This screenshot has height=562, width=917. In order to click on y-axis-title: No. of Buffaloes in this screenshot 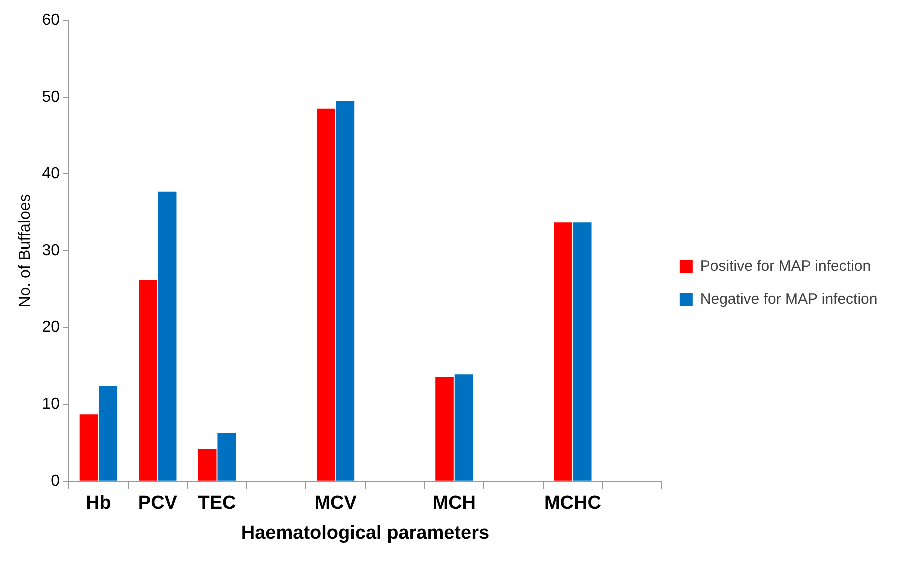, I will do `click(25, 251)`.